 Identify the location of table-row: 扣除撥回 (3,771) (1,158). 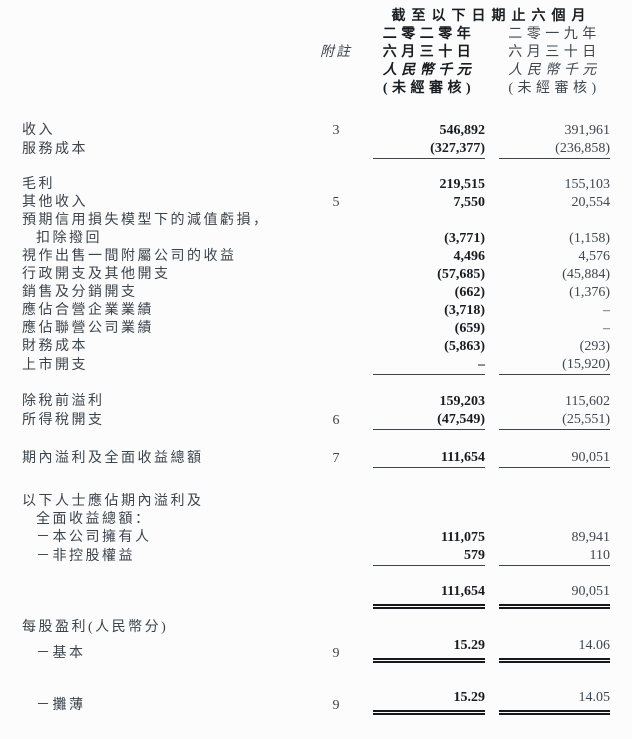
(316, 239).